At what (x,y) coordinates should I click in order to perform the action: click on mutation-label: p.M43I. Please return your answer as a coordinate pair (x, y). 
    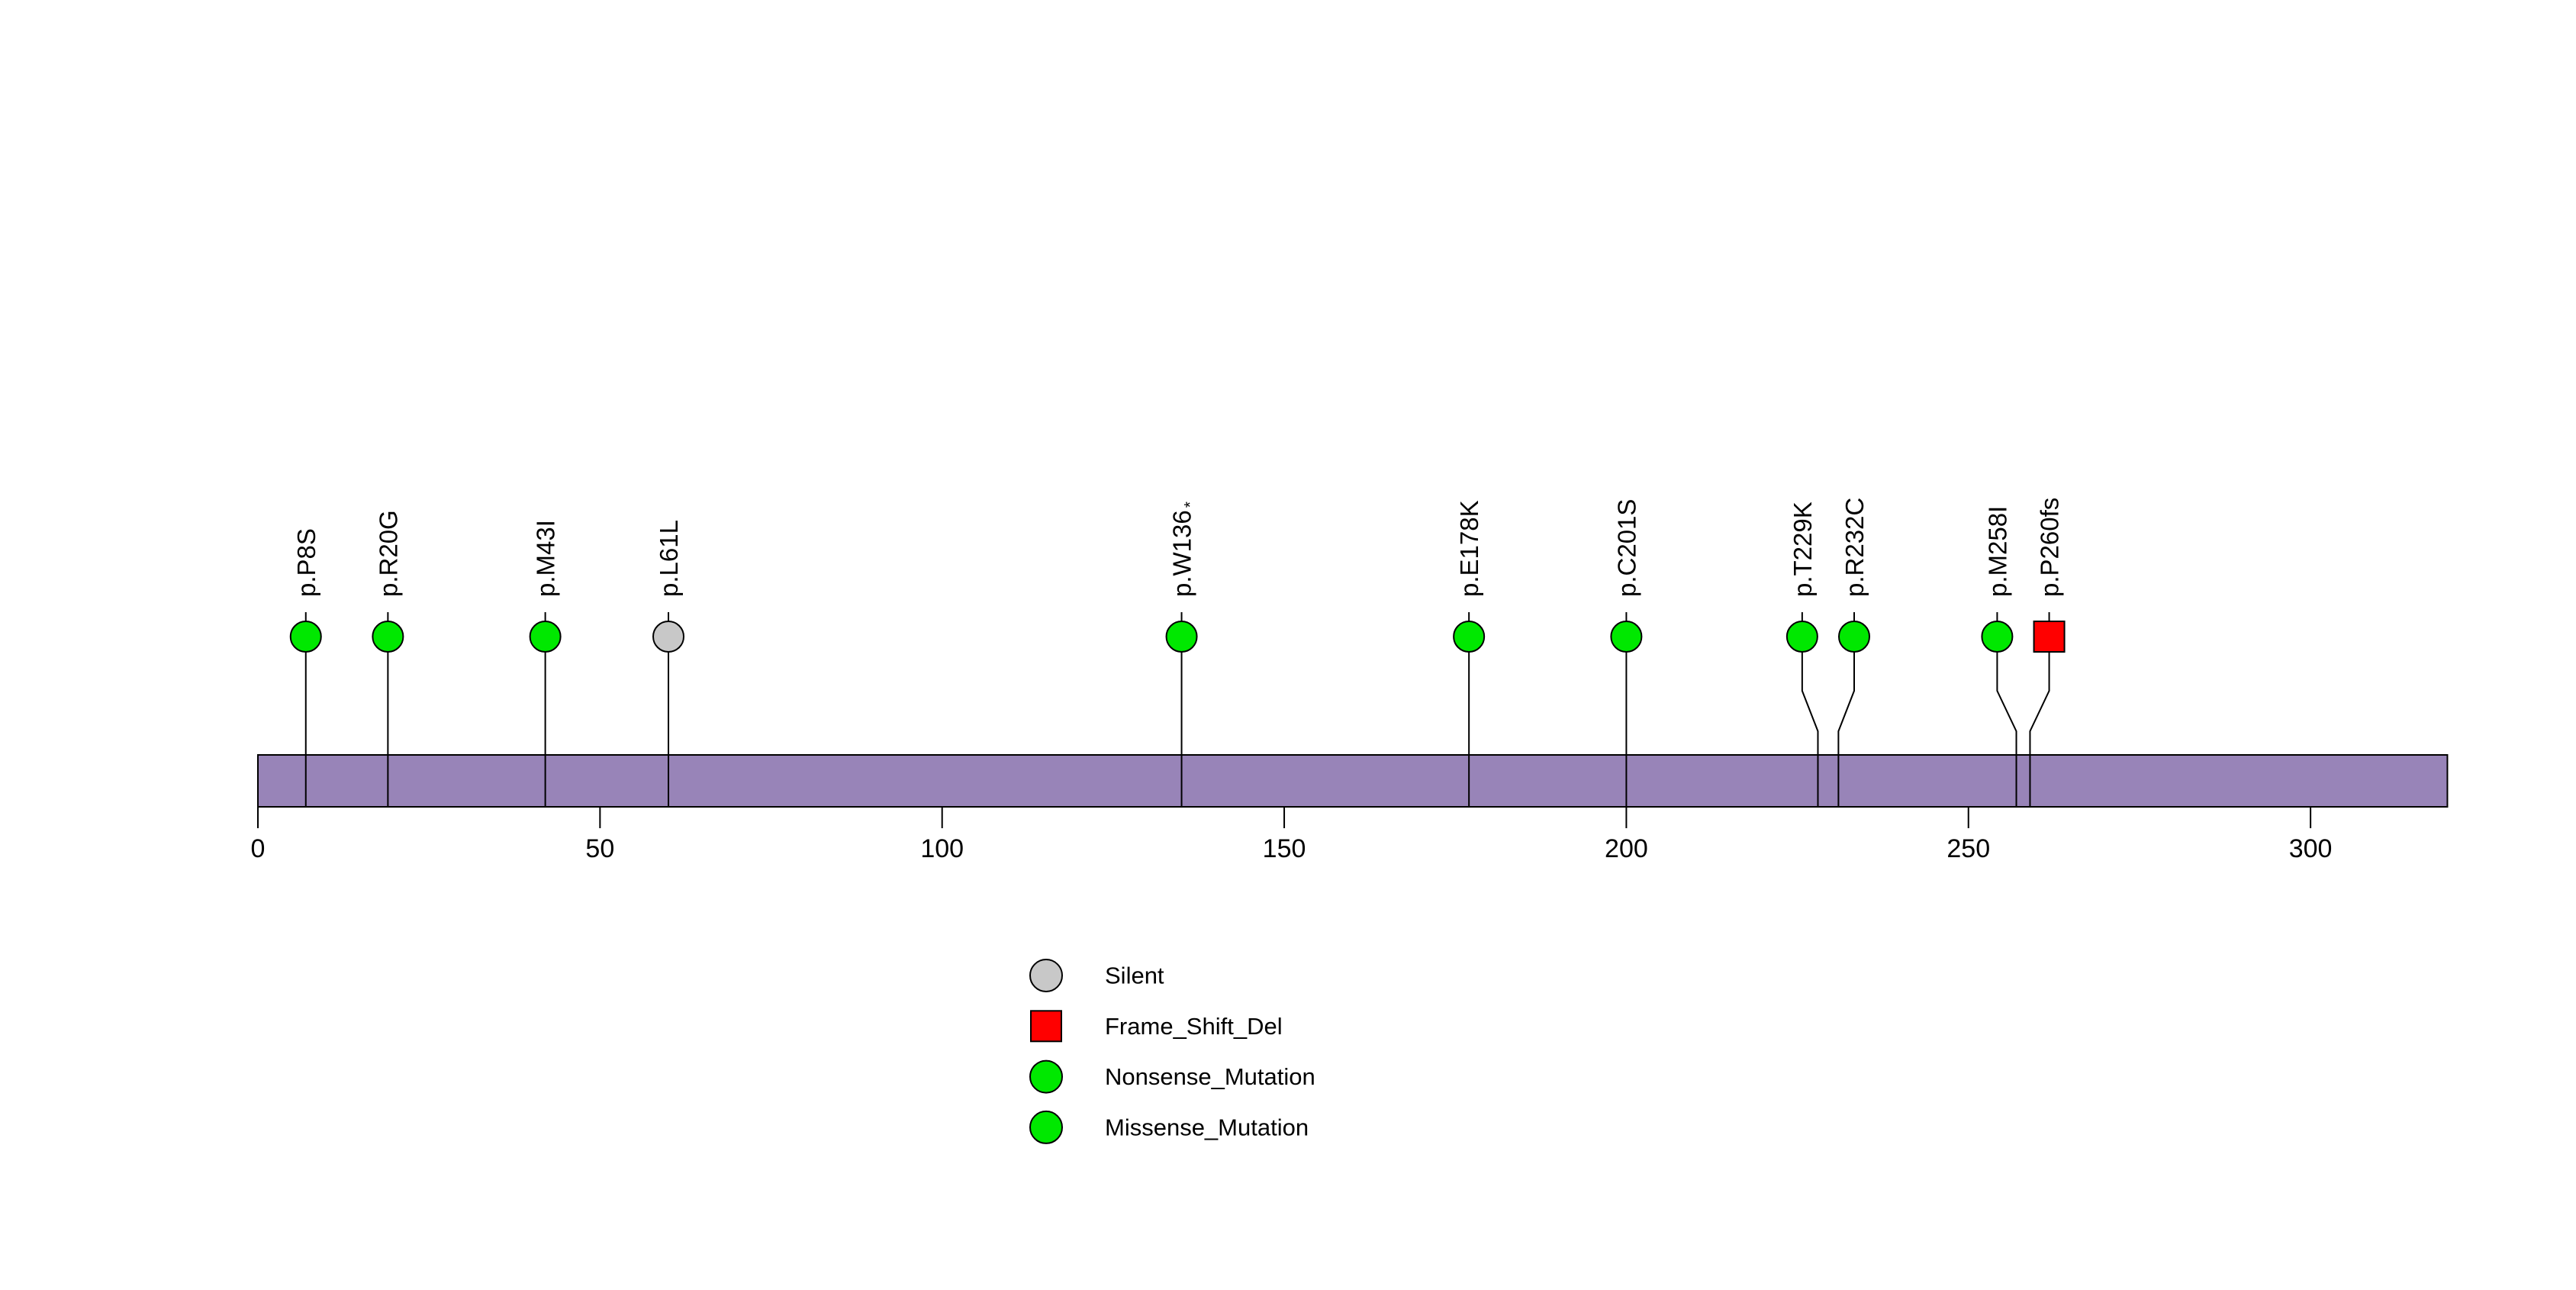
    Looking at the image, I should click on (545, 559).